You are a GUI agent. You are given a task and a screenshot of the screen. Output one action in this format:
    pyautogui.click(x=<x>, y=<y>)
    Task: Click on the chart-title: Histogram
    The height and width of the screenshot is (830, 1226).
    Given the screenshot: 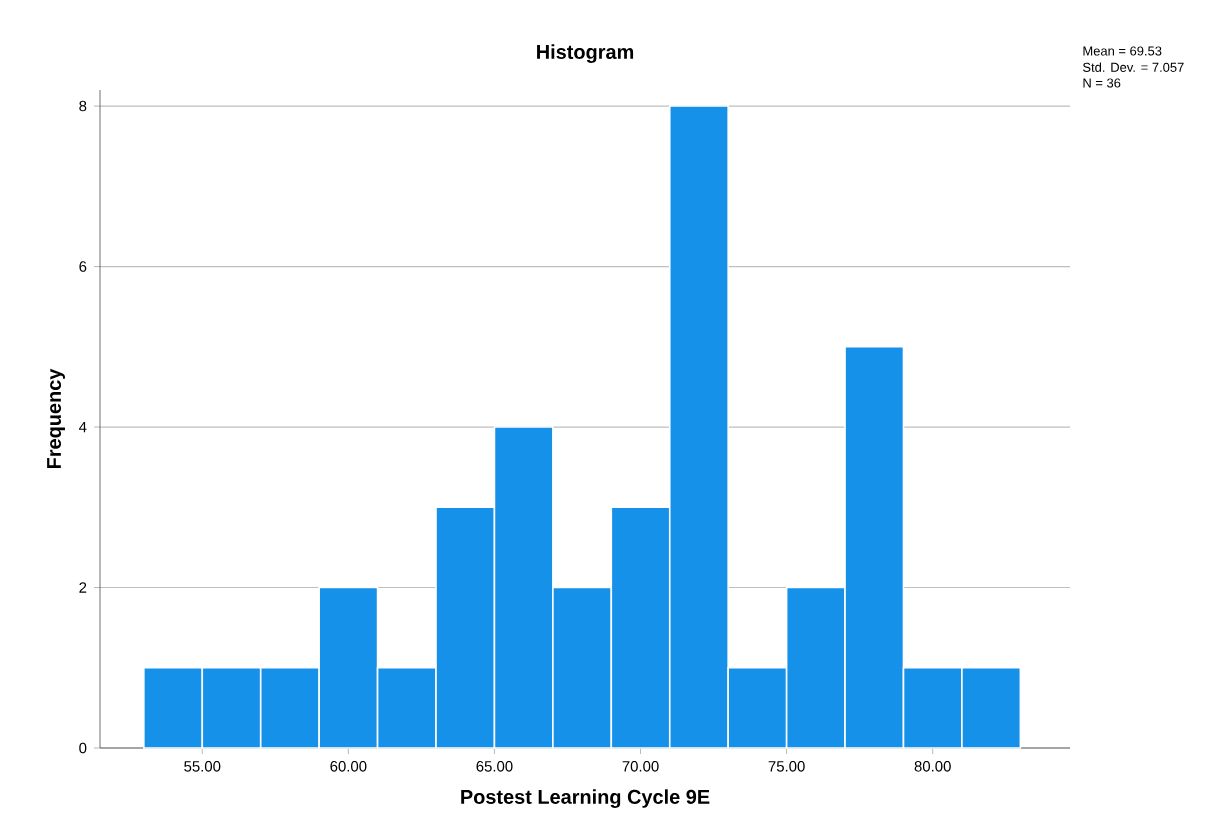 What is the action you would take?
    pyautogui.click(x=585, y=54)
    